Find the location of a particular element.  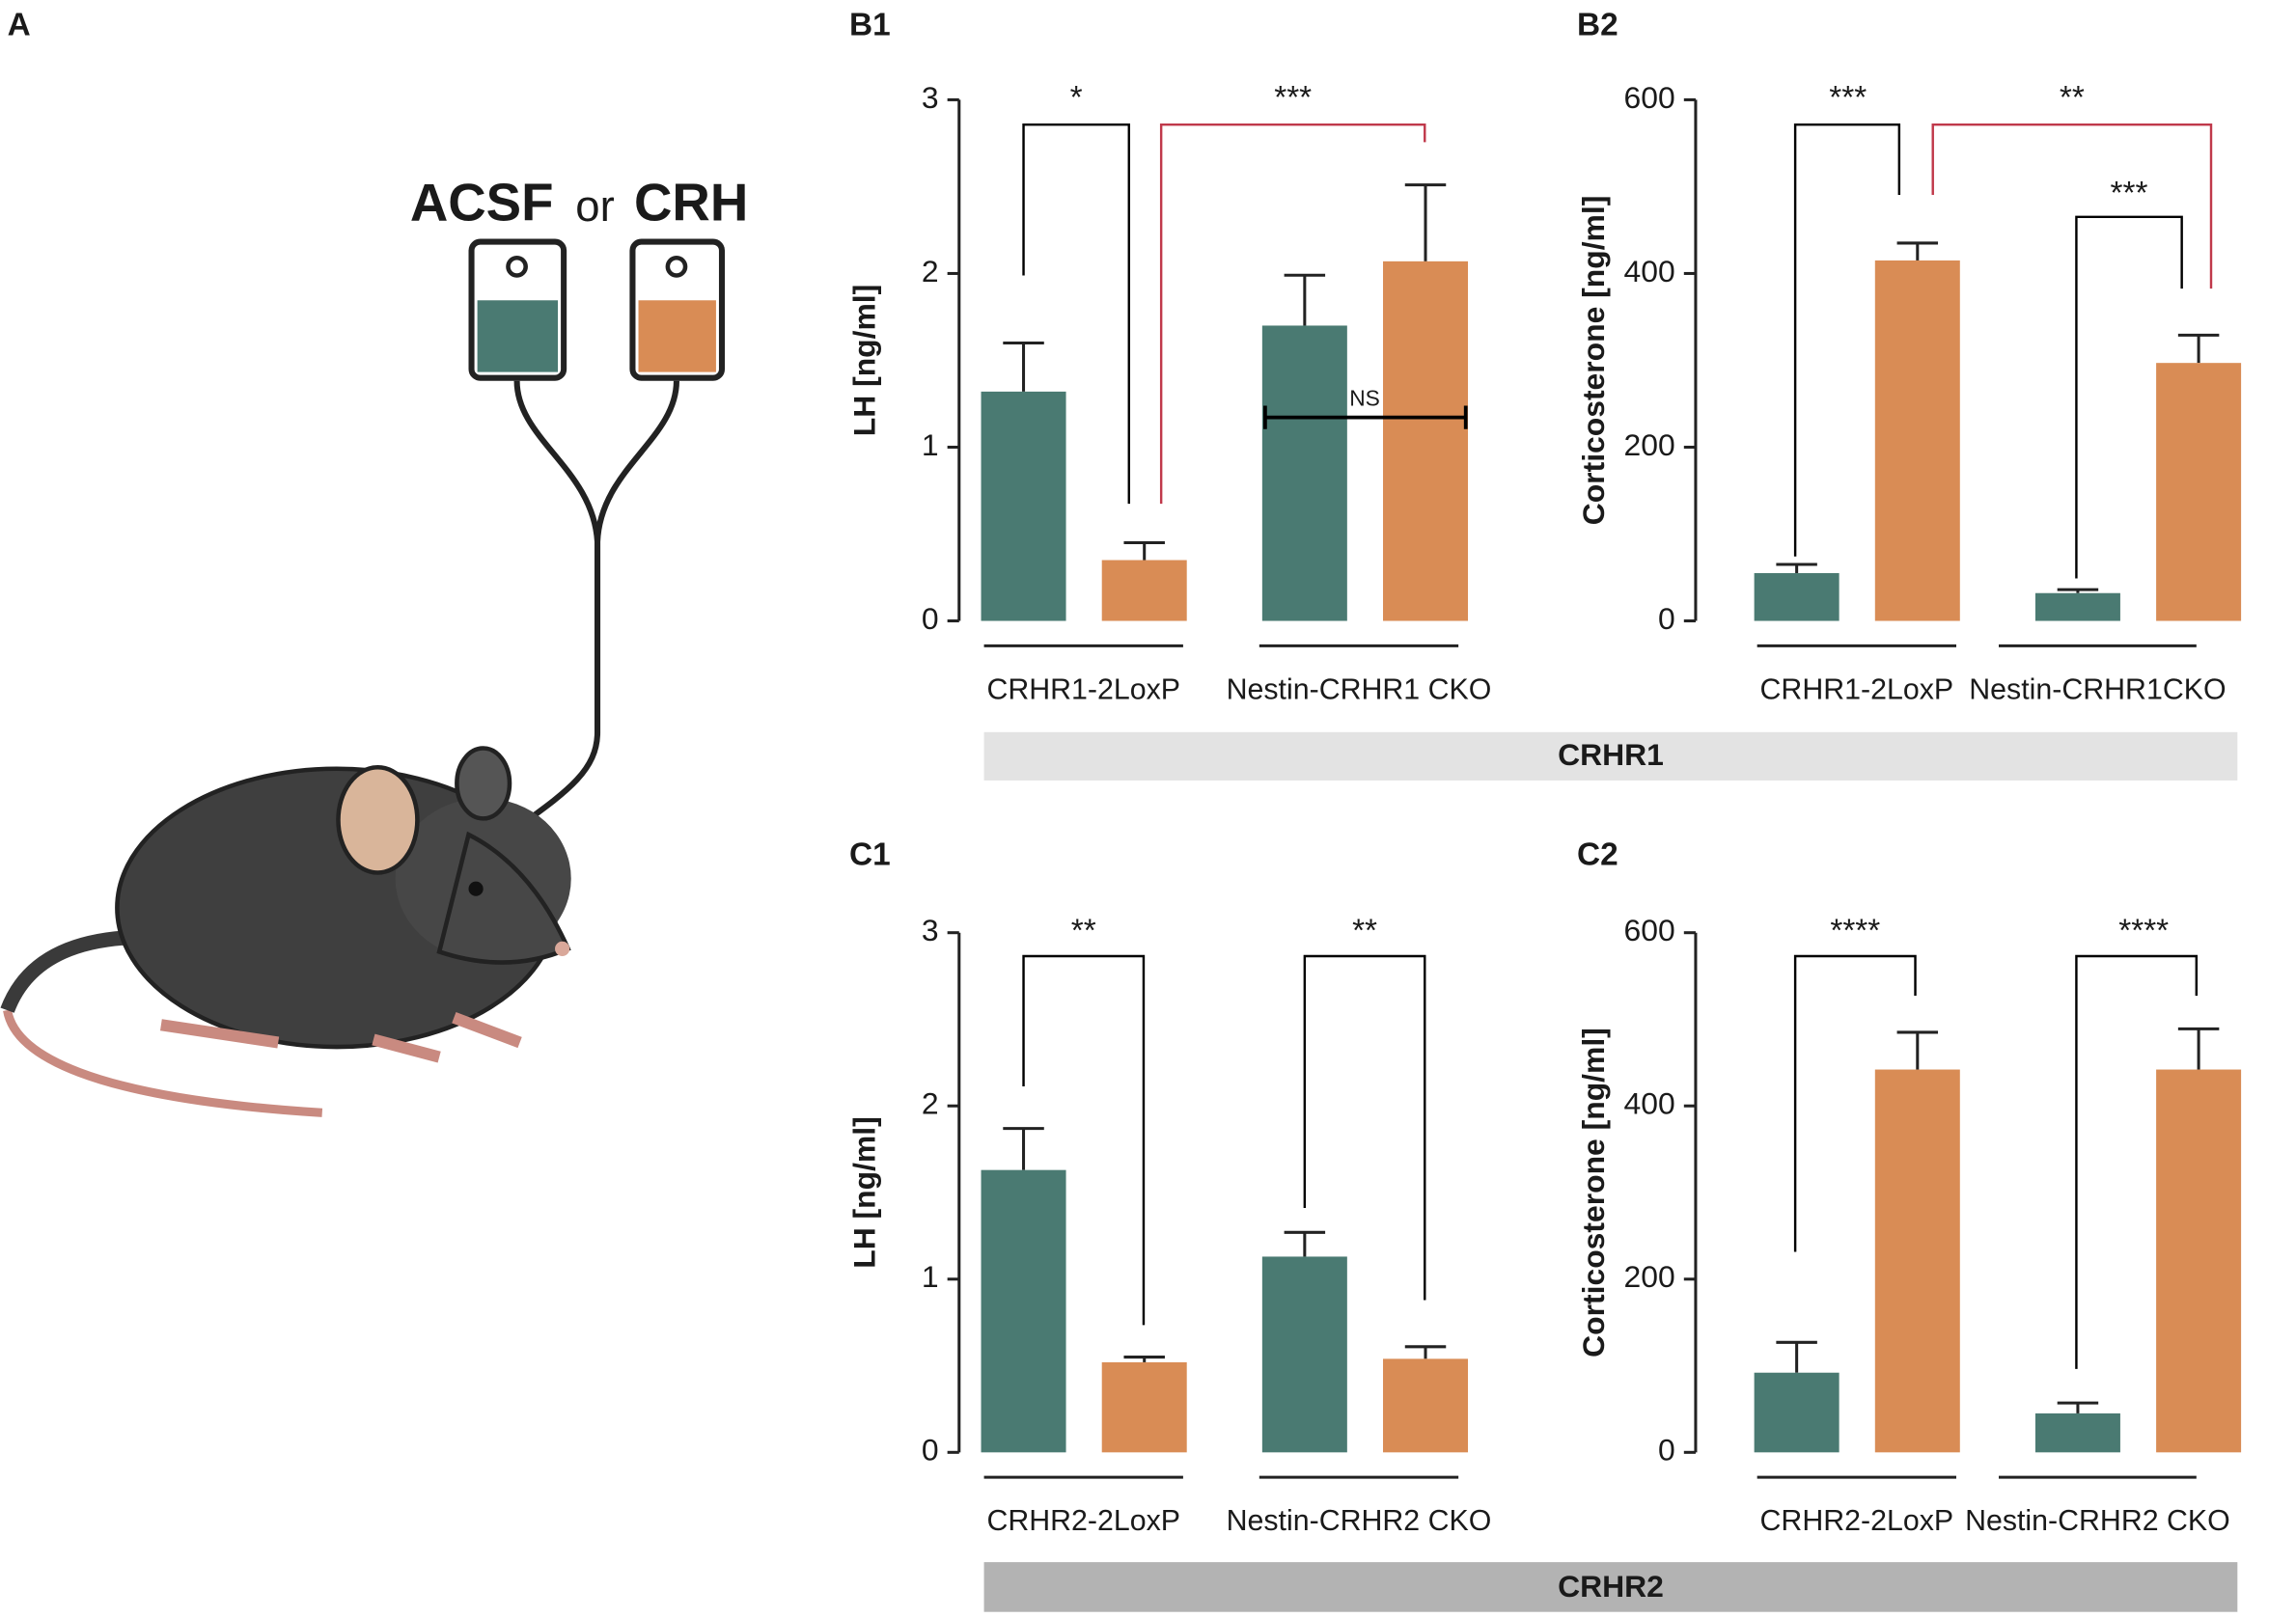

illustration-text: ACSF is located at coordinates (482, 203).